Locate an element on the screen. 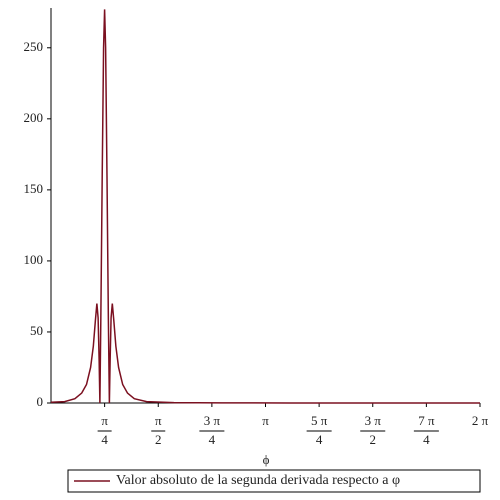  y-tick-label: 150 is located at coordinates (34, 188).